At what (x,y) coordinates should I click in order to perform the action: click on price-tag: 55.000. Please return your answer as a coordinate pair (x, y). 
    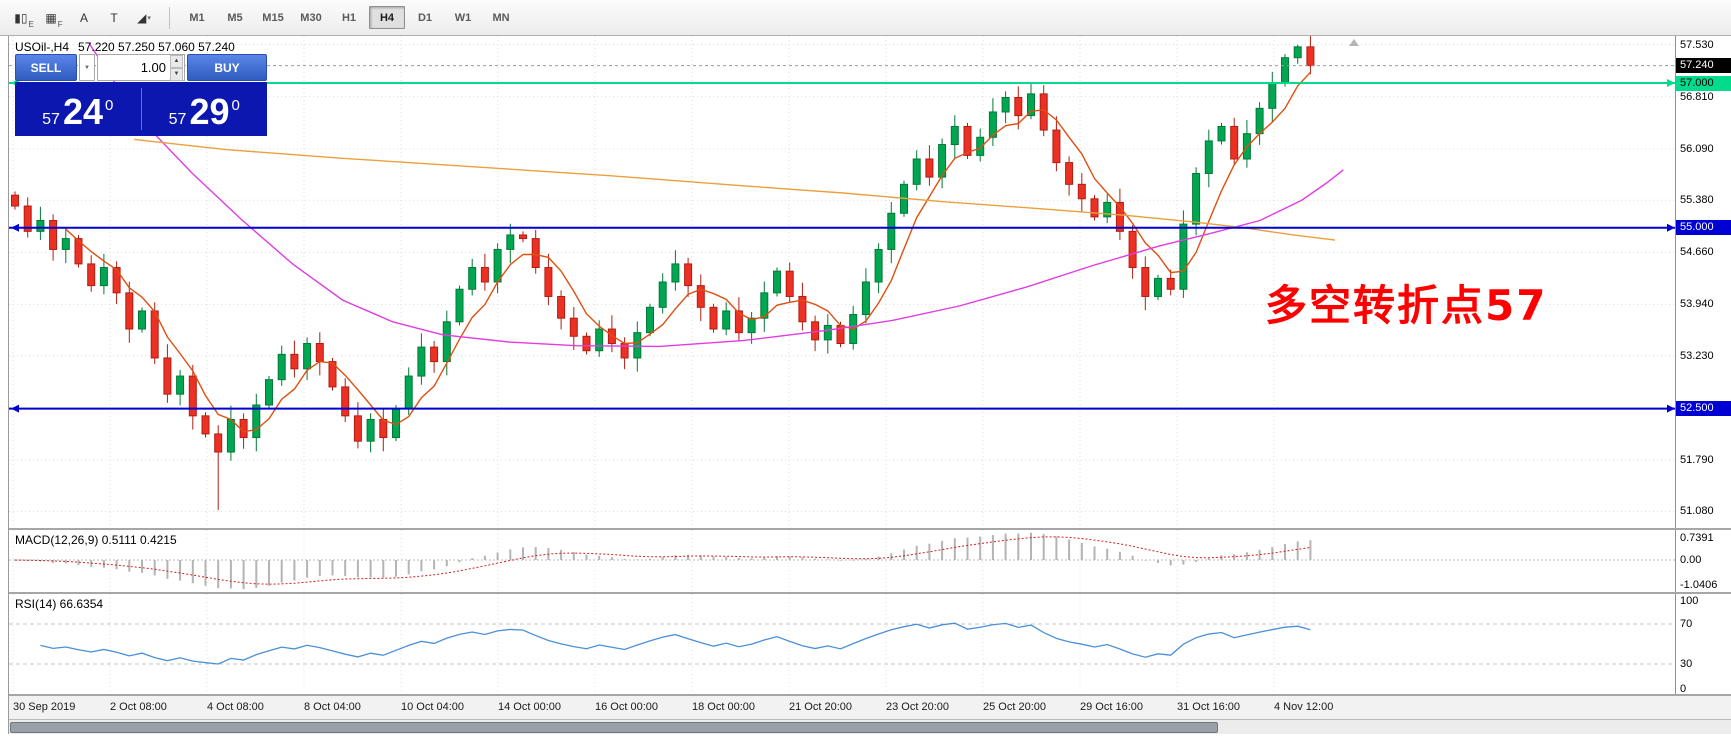
    Looking at the image, I should click on (1703, 228).